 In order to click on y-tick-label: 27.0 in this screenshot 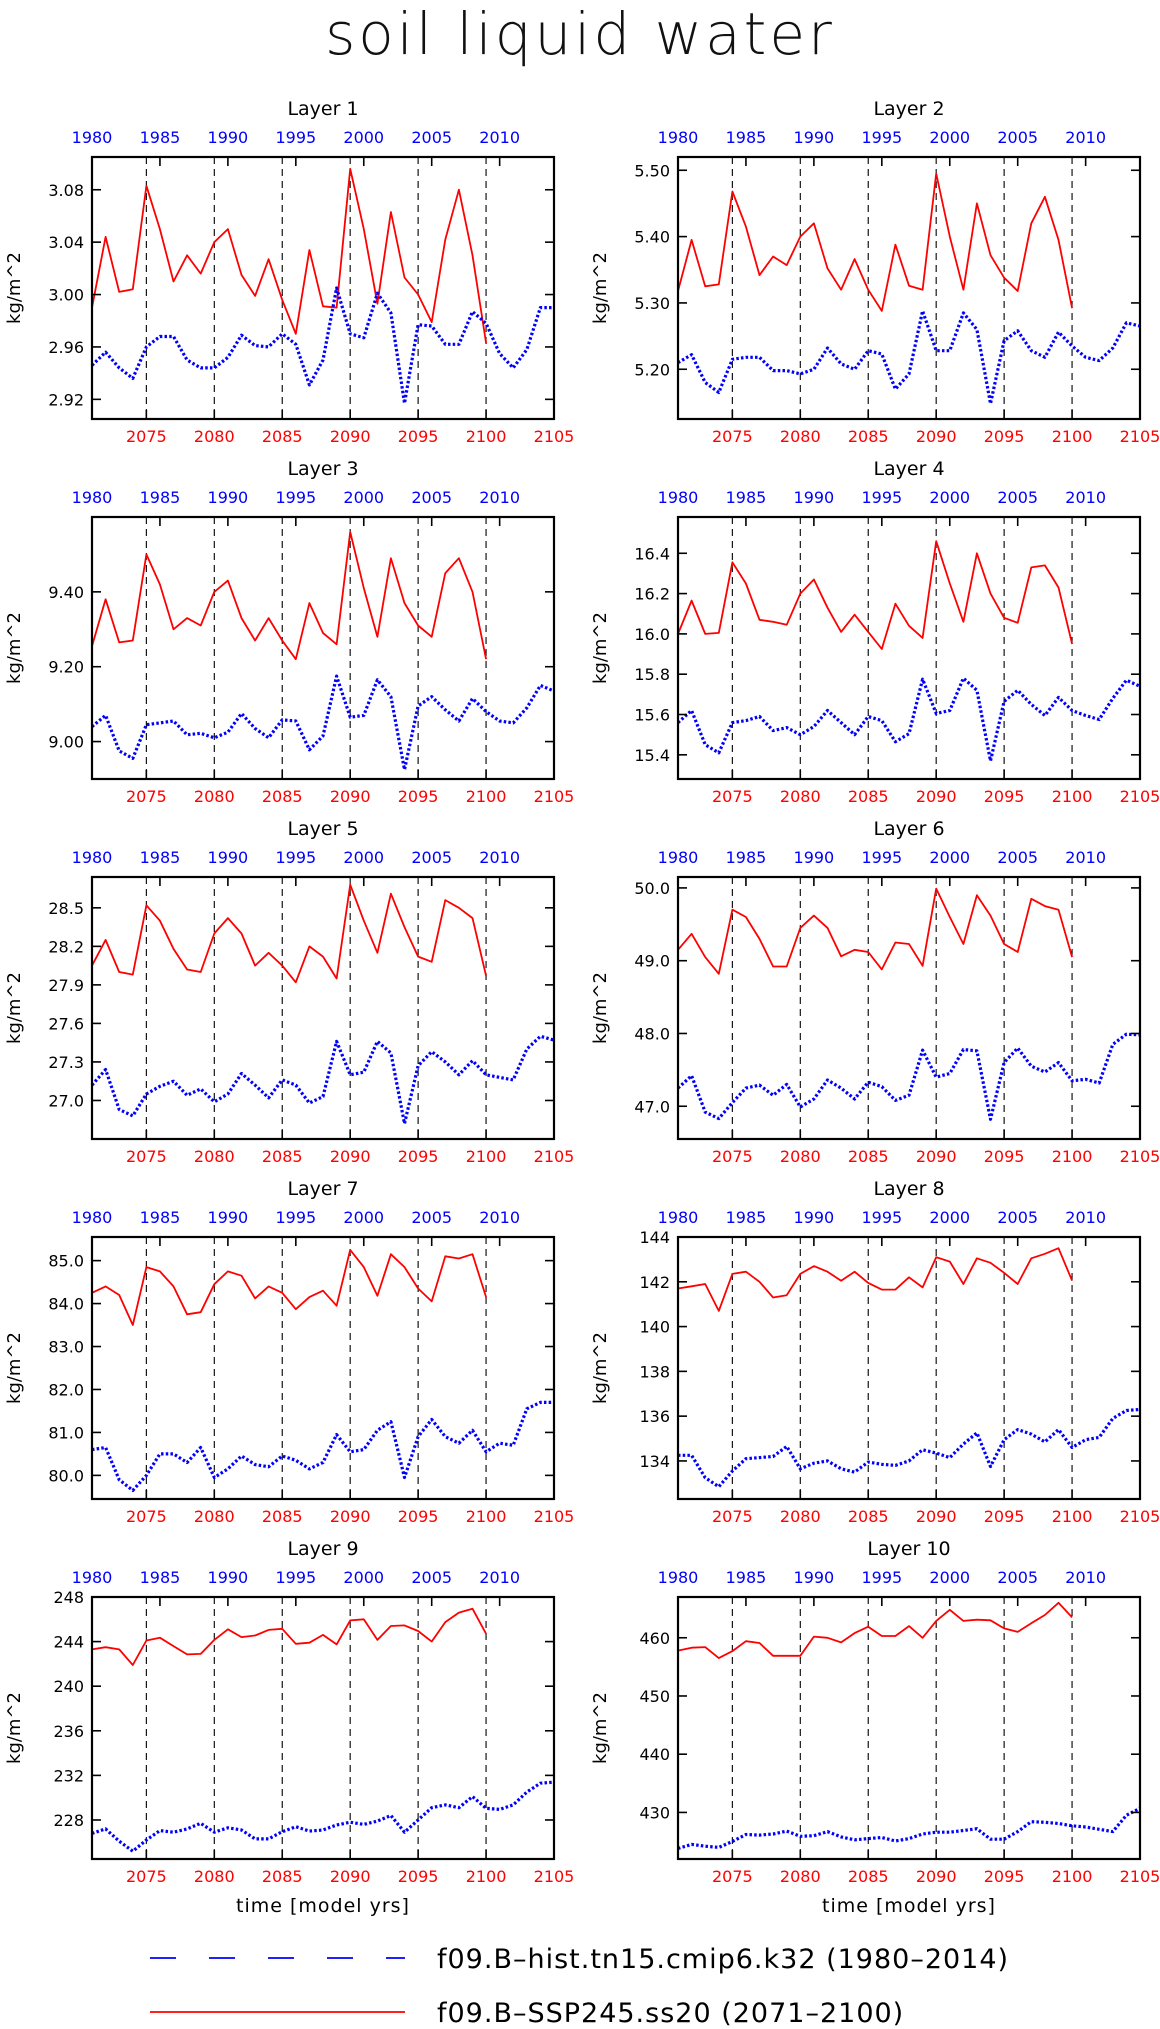, I will do `click(66, 1100)`.